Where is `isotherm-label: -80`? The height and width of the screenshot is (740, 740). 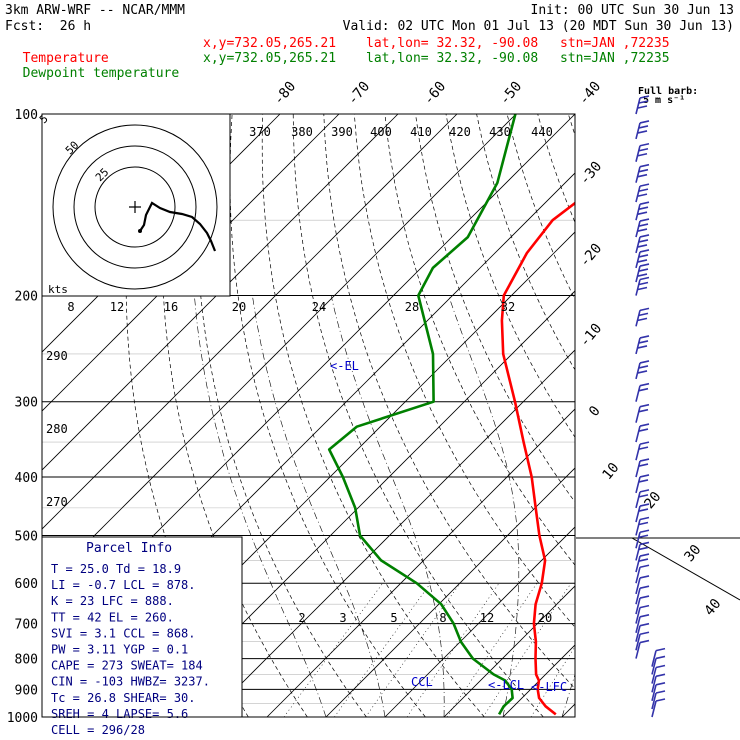
isotherm-label: -80 is located at coordinates (285, 94).